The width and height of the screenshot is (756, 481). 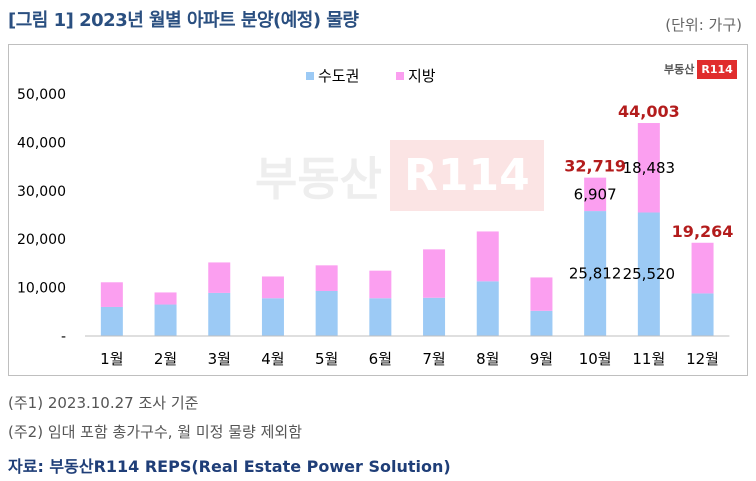 I want to click on brand-logo-text: 부동산, so click(x=679, y=69).